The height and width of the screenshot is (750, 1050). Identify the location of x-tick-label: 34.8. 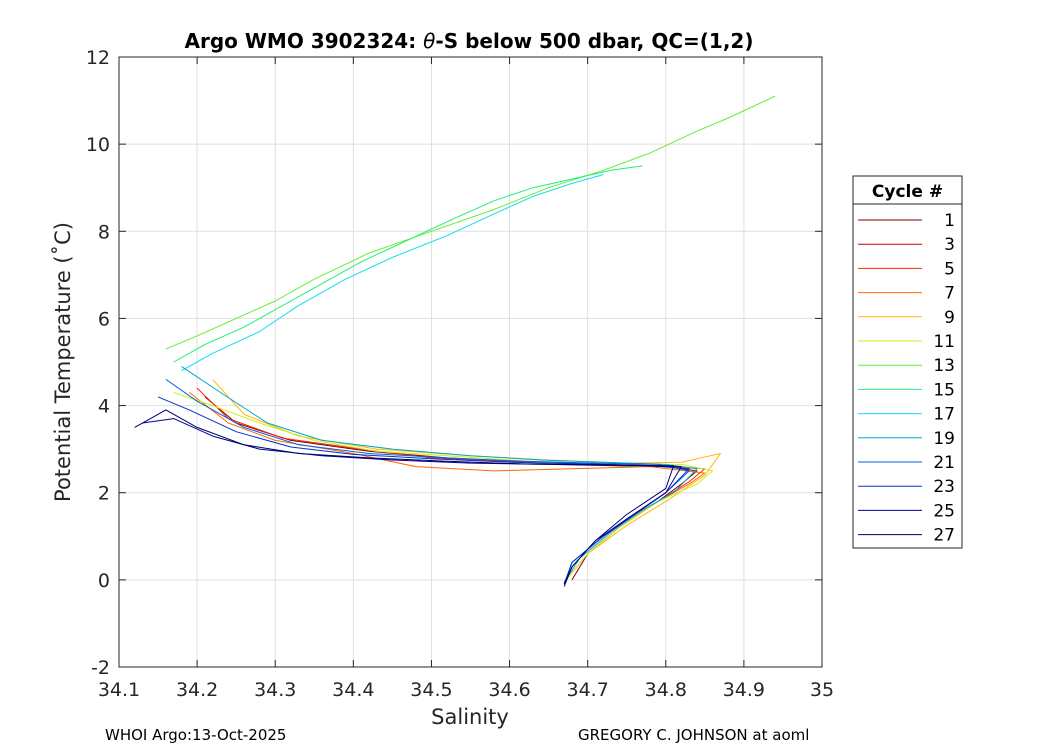
(666, 690).